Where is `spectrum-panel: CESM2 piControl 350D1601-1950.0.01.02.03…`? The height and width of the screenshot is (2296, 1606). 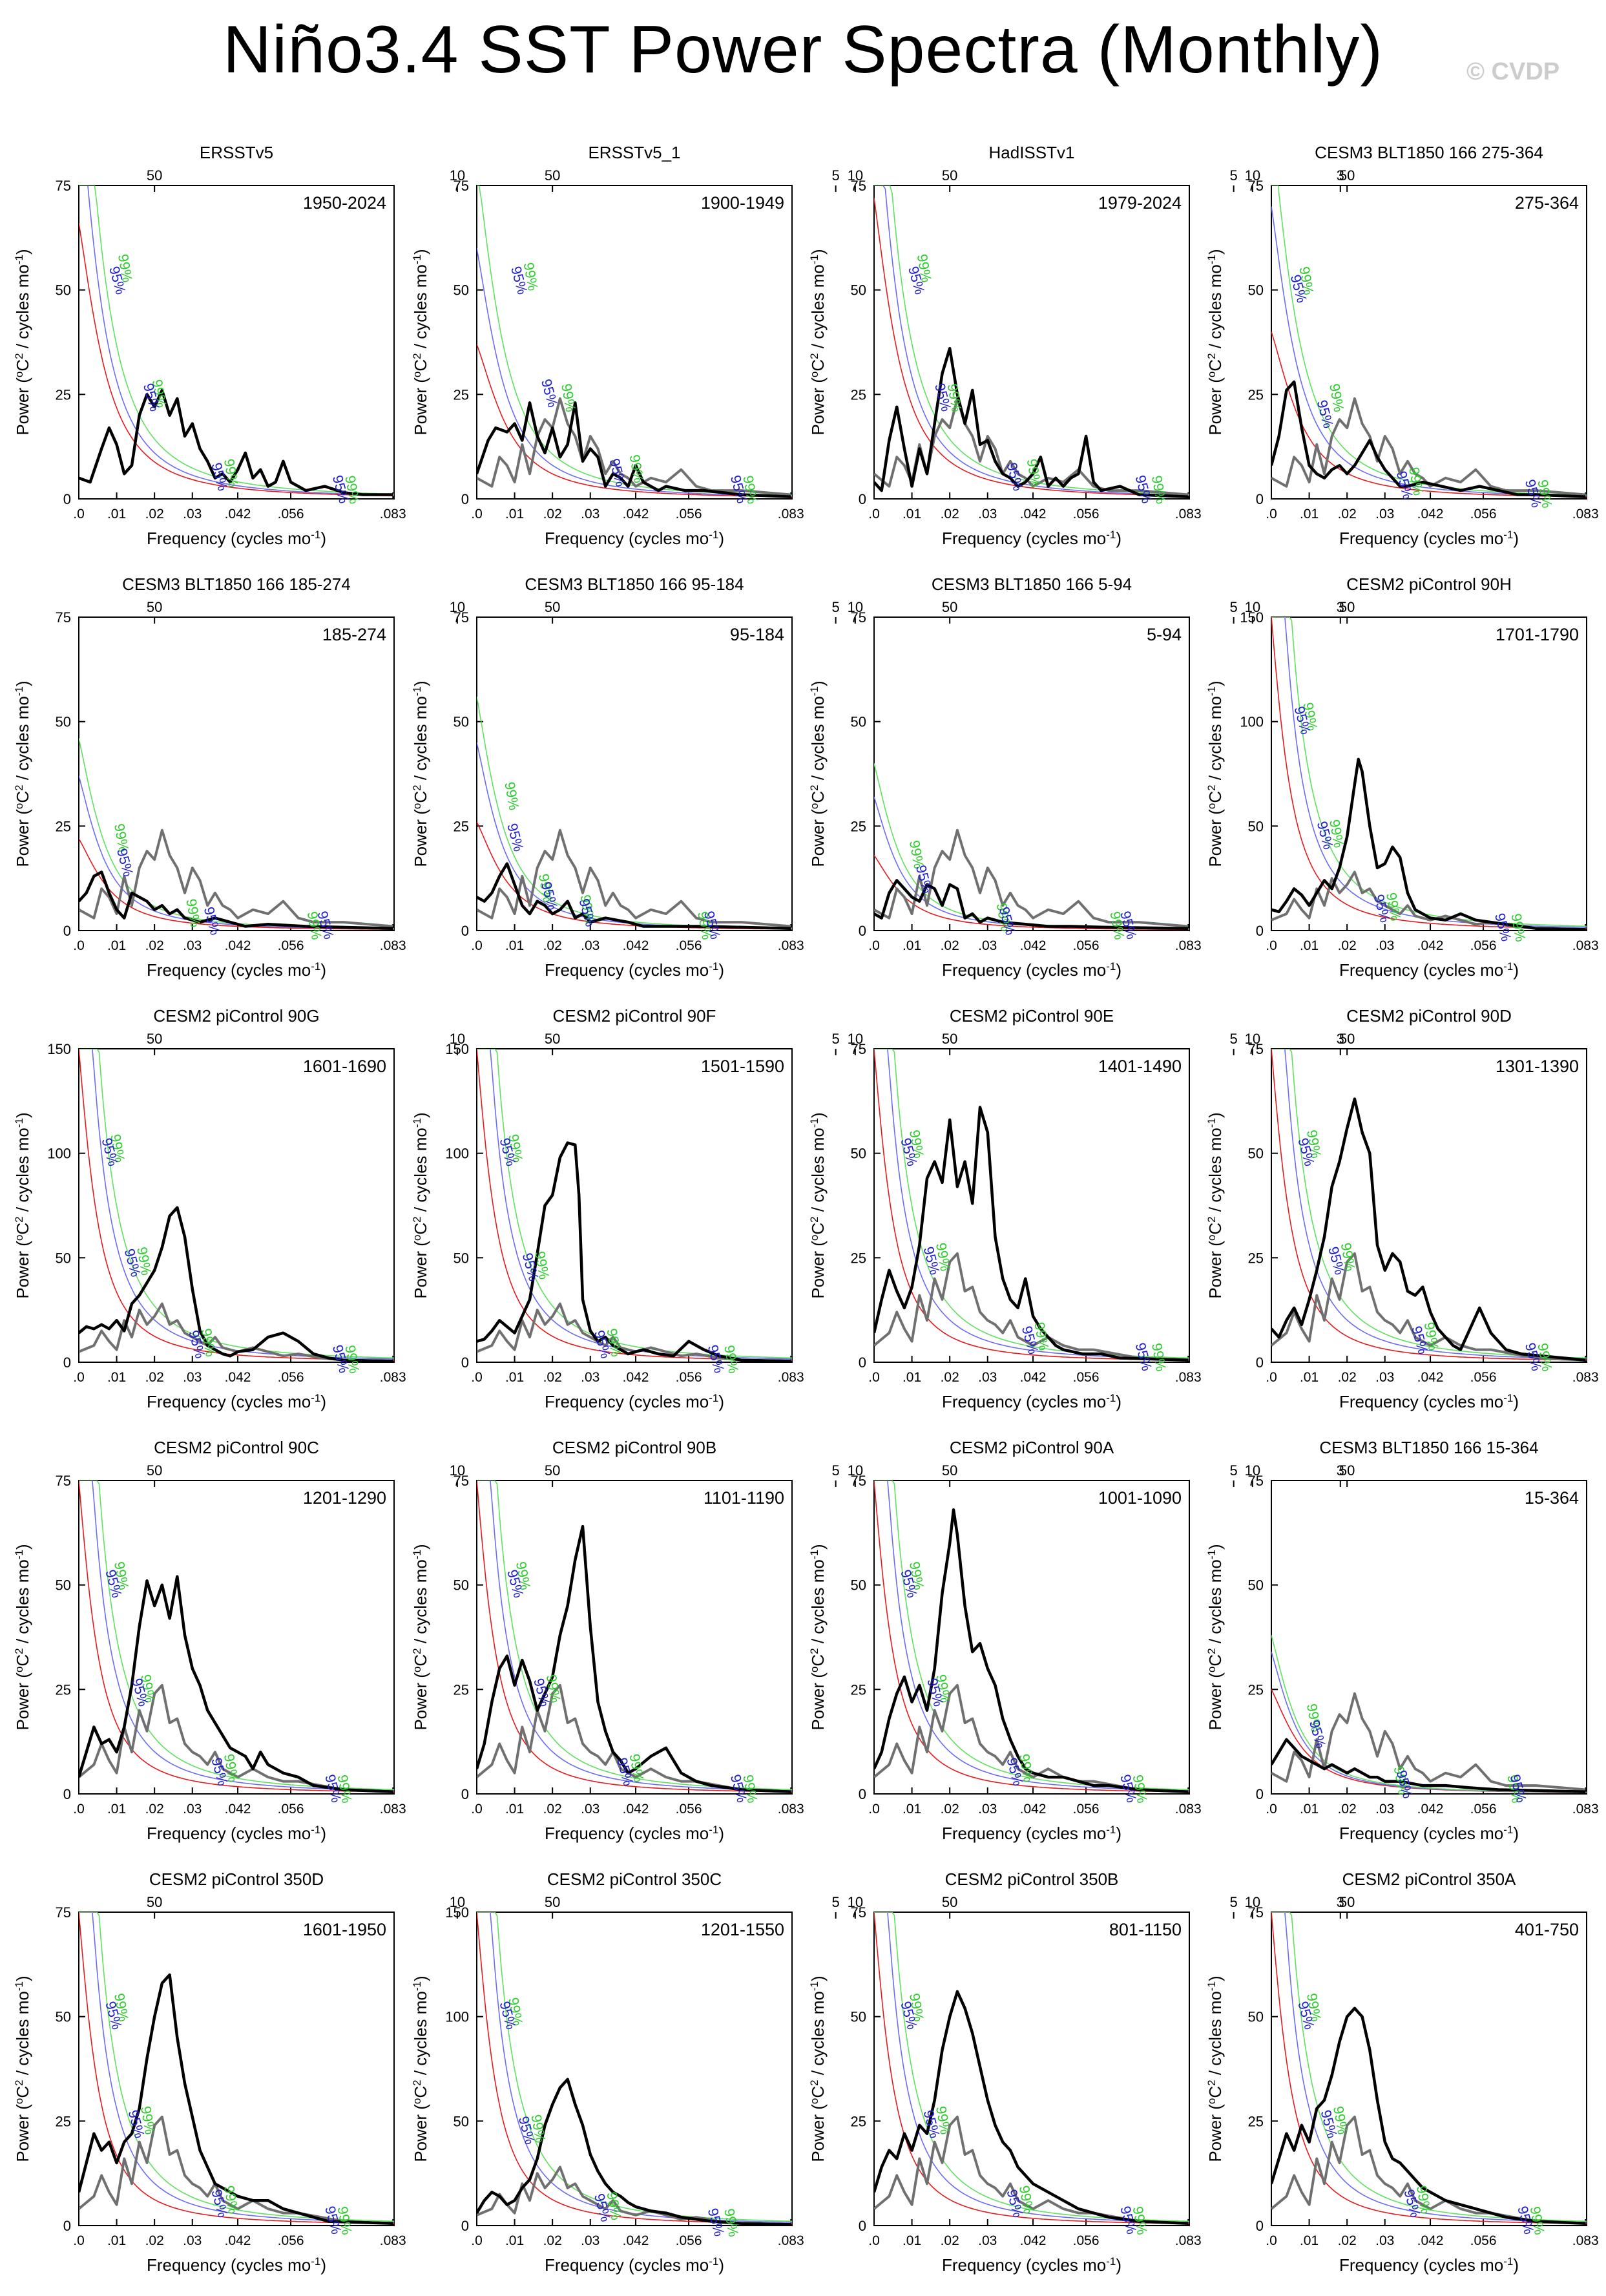 spectrum-panel: CESM2 piControl 350D1601-1950.0.01.02.03… is located at coordinates (678, 2072).